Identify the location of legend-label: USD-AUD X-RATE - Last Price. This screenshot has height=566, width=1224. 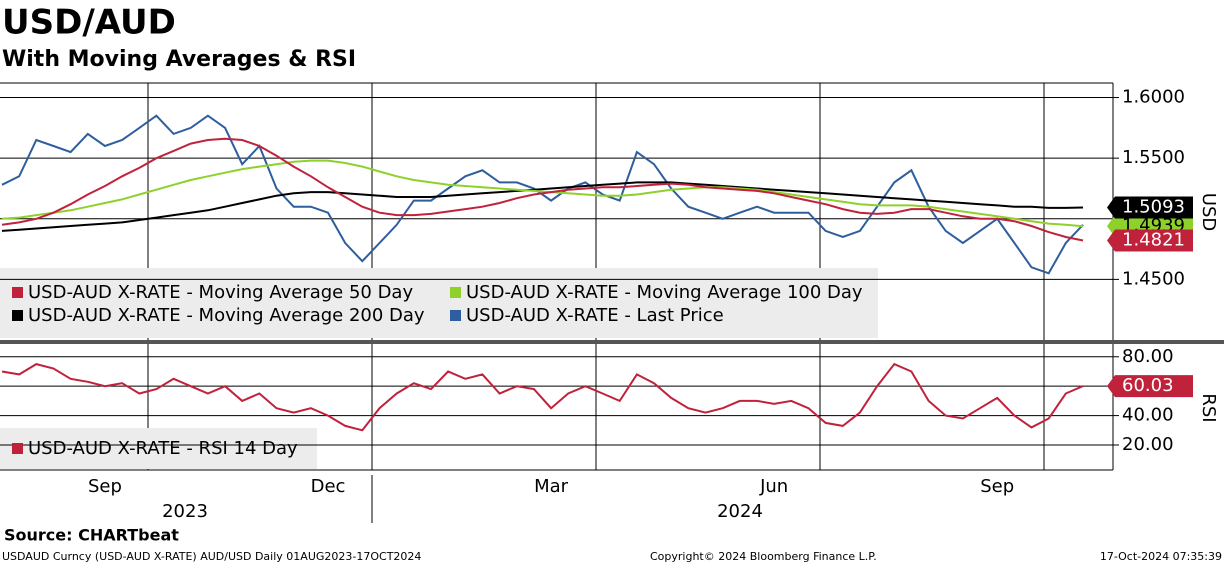
(595, 315).